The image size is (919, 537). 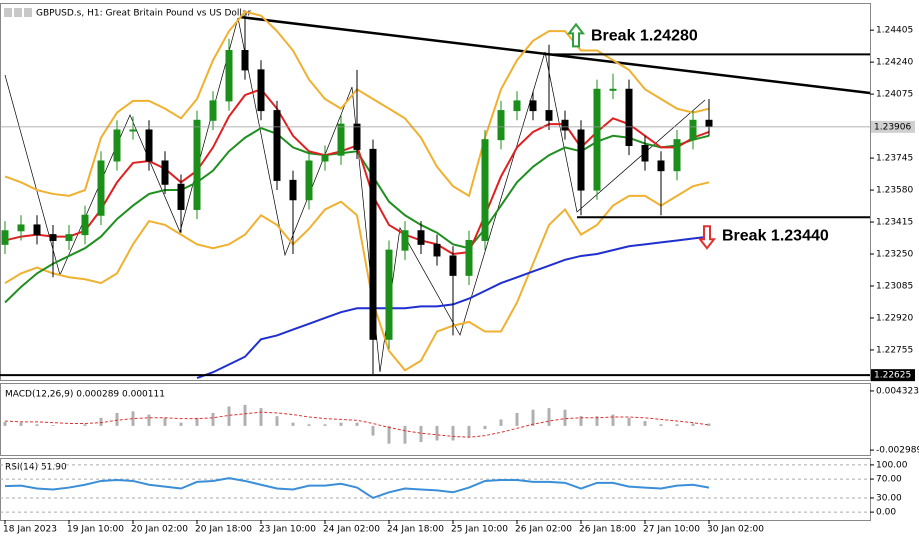 What do you see at coordinates (85, 395) in the screenshot?
I see `macd-title: MACD(12,26,9) 0.000289 0.000111` at bounding box center [85, 395].